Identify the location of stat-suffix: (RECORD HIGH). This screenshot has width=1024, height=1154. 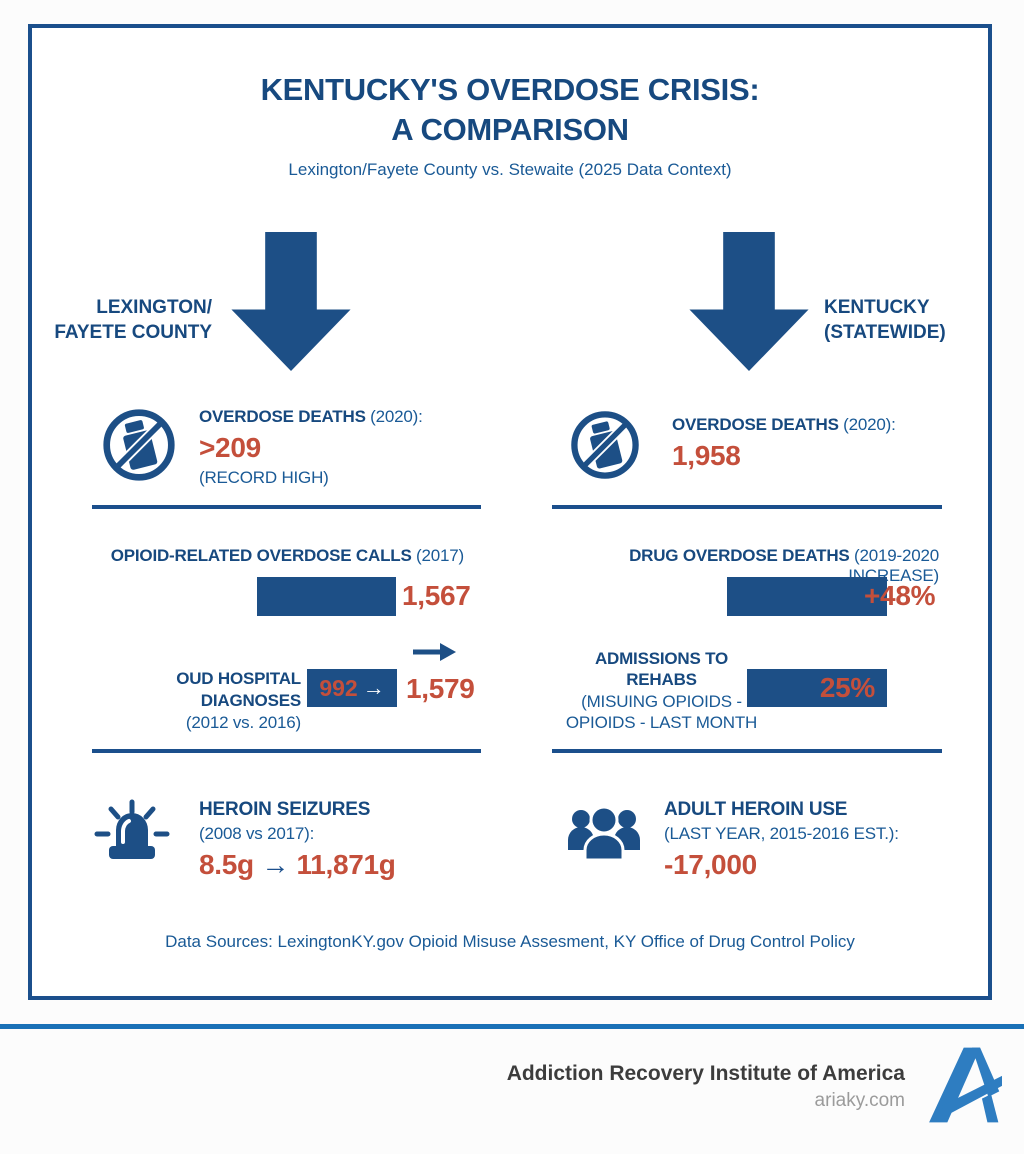
(264, 477).